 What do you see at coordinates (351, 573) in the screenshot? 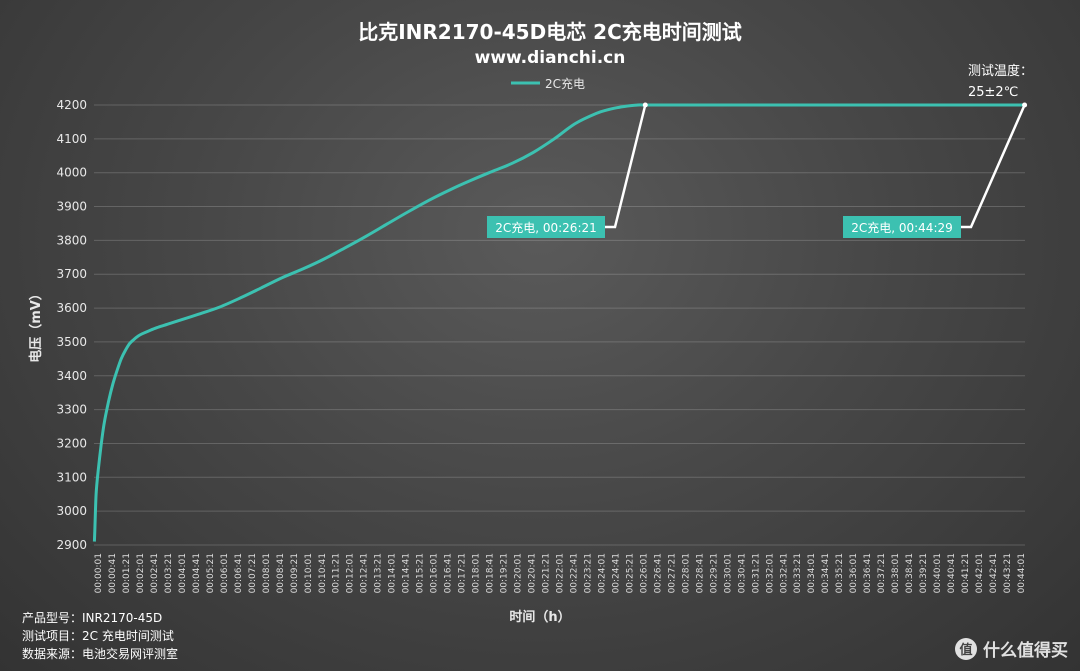
I see `x-tick-label: 00:12:01` at bounding box center [351, 573].